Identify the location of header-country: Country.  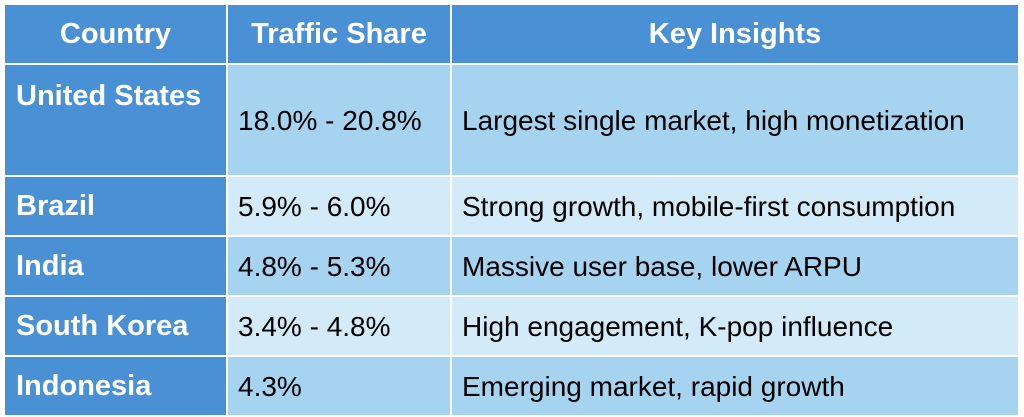
(115, 34).